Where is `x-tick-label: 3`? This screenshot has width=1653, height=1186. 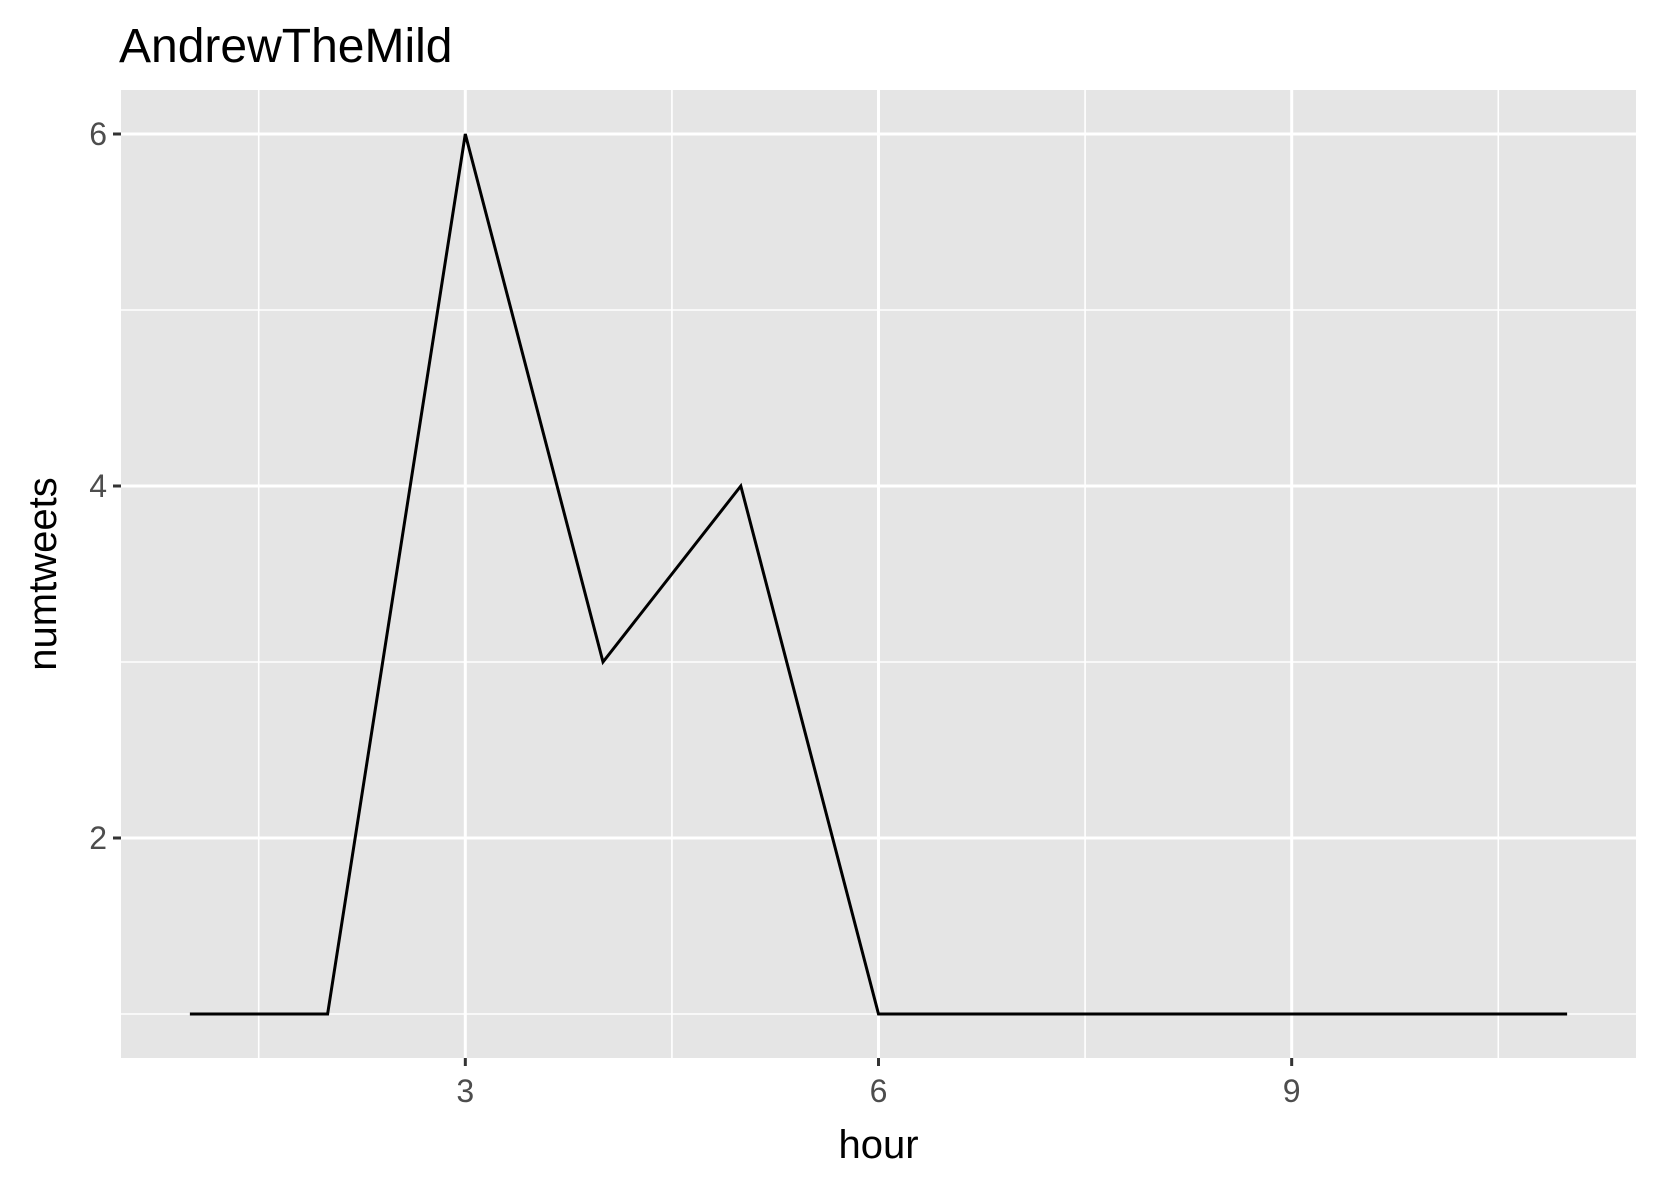
x-tick-label: 3 is located at coordinates (465, 1091).